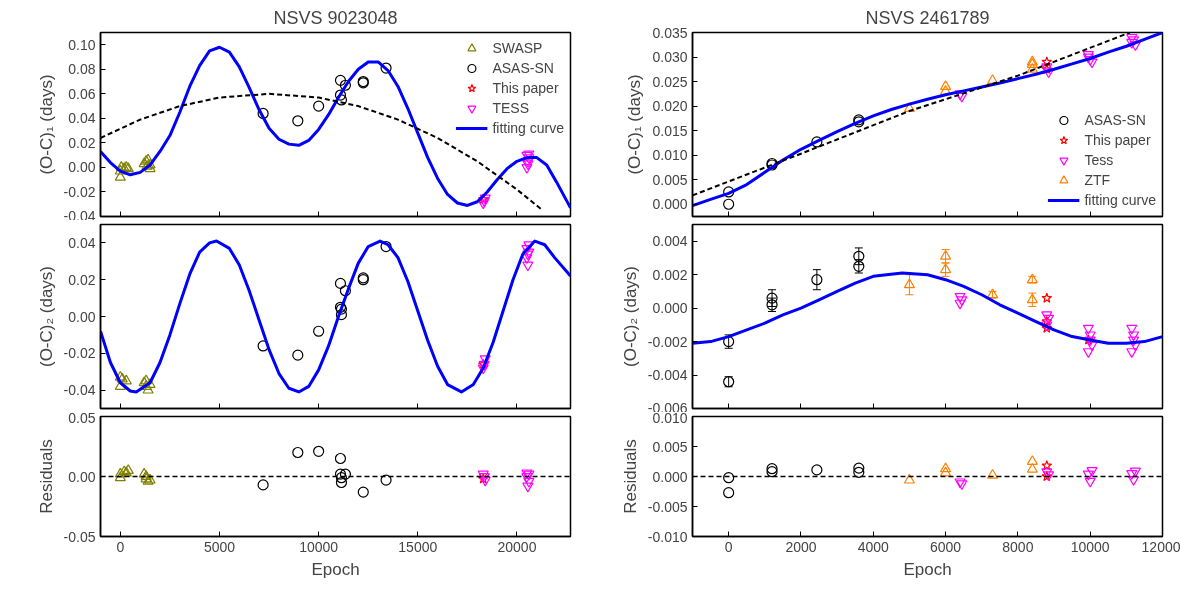 This screenshot has width=1181, height=592. Describe the element at coordinates (335, 569) in the screenshot. I see `x-axis-title: Epoch` at that location.